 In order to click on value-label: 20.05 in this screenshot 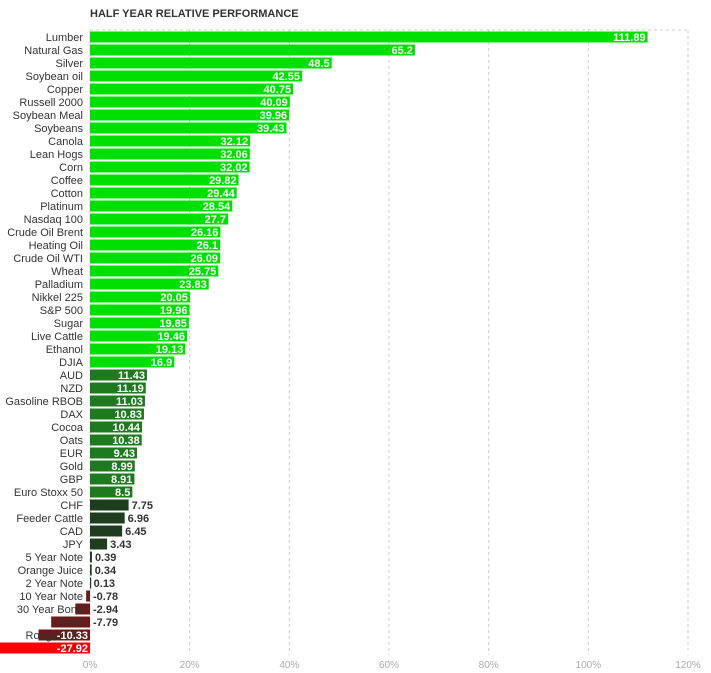, I will do `click(174, 298)`.